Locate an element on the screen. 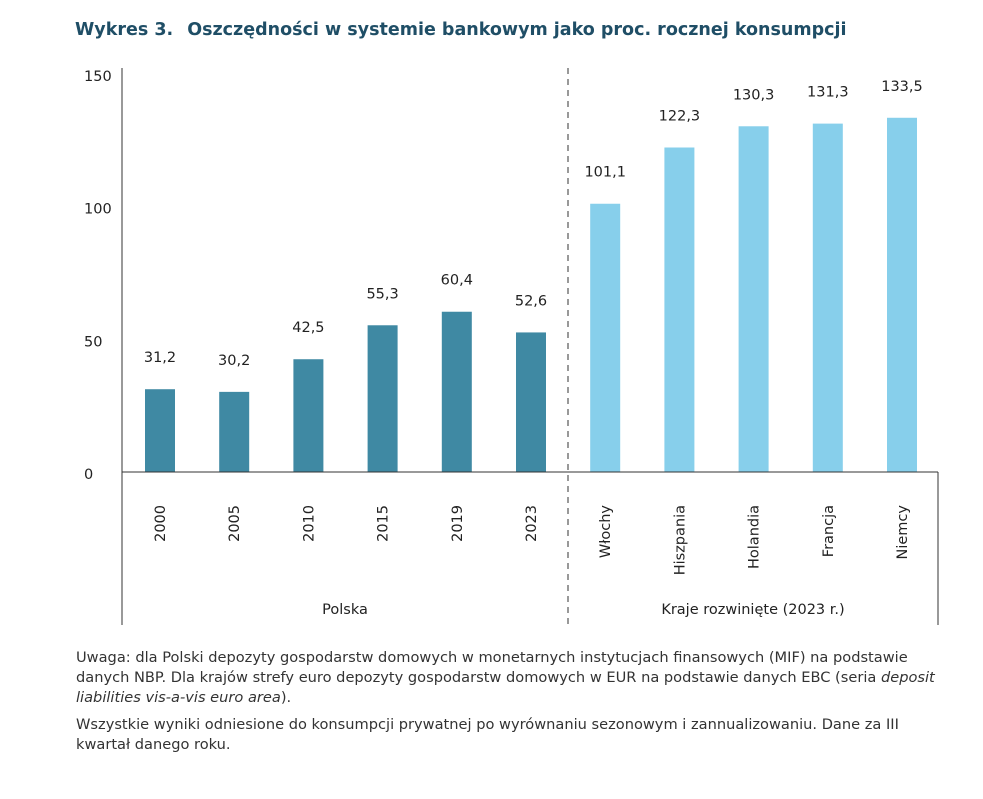  bar-francja is located at coordinates (827, 297).